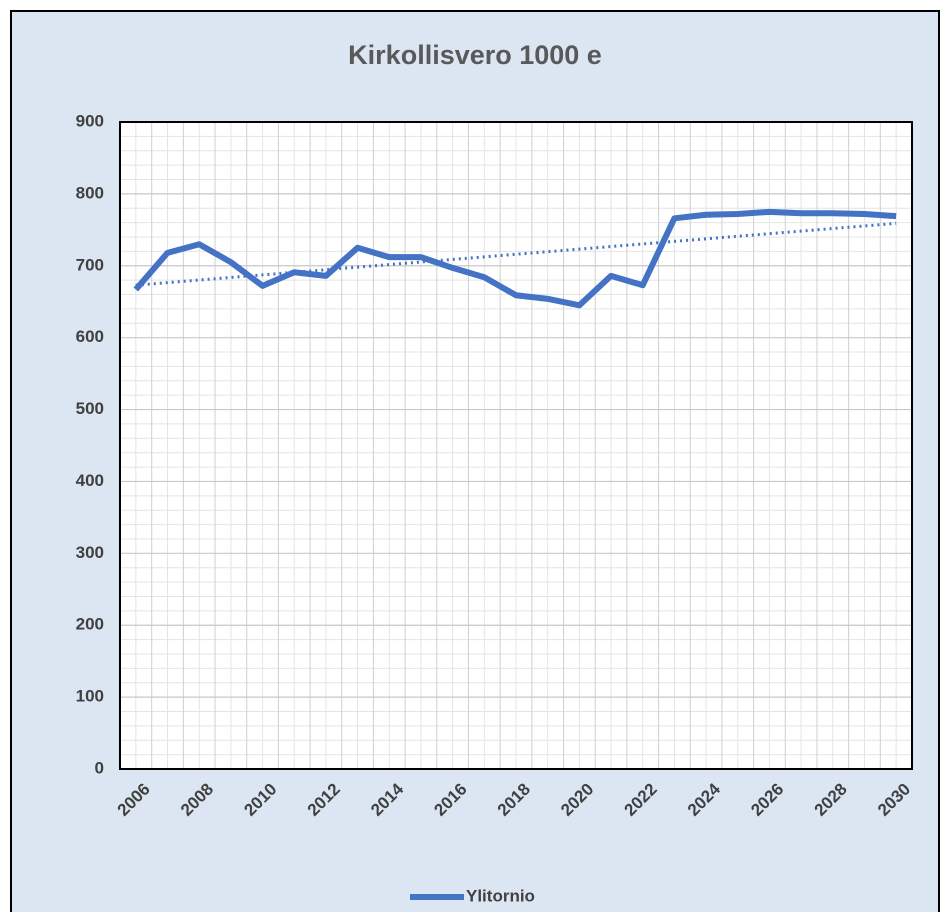 This screenshot has width=944, height=912. I want to click on y-tick-label: 700, so click(90, 264).